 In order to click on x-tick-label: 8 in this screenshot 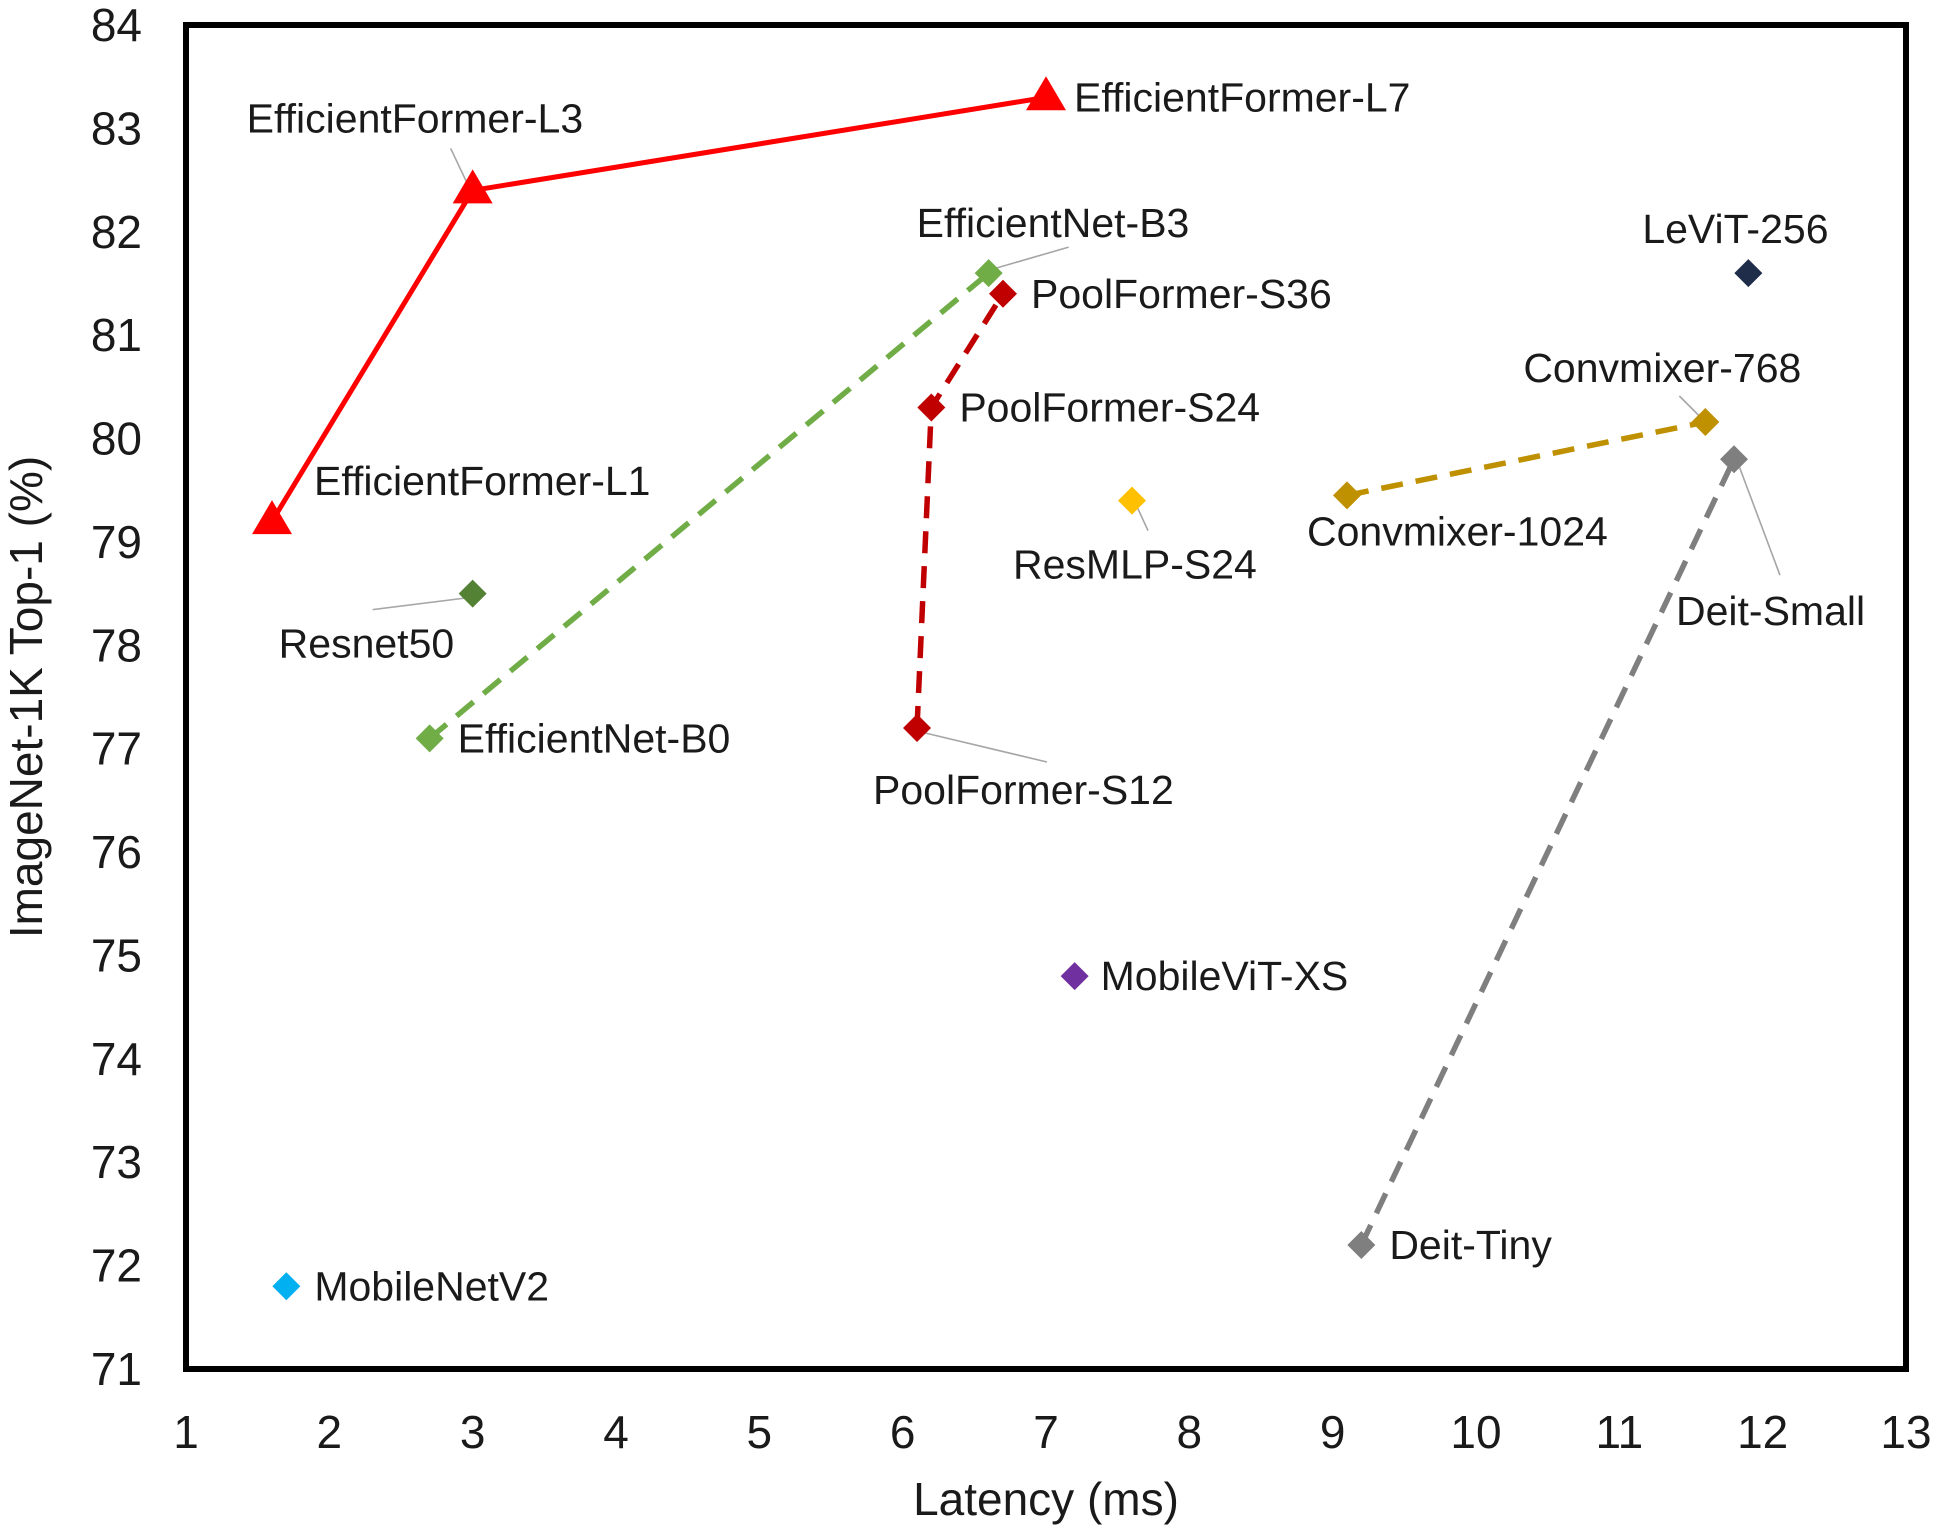, I will do `click(1190, 1432)`.